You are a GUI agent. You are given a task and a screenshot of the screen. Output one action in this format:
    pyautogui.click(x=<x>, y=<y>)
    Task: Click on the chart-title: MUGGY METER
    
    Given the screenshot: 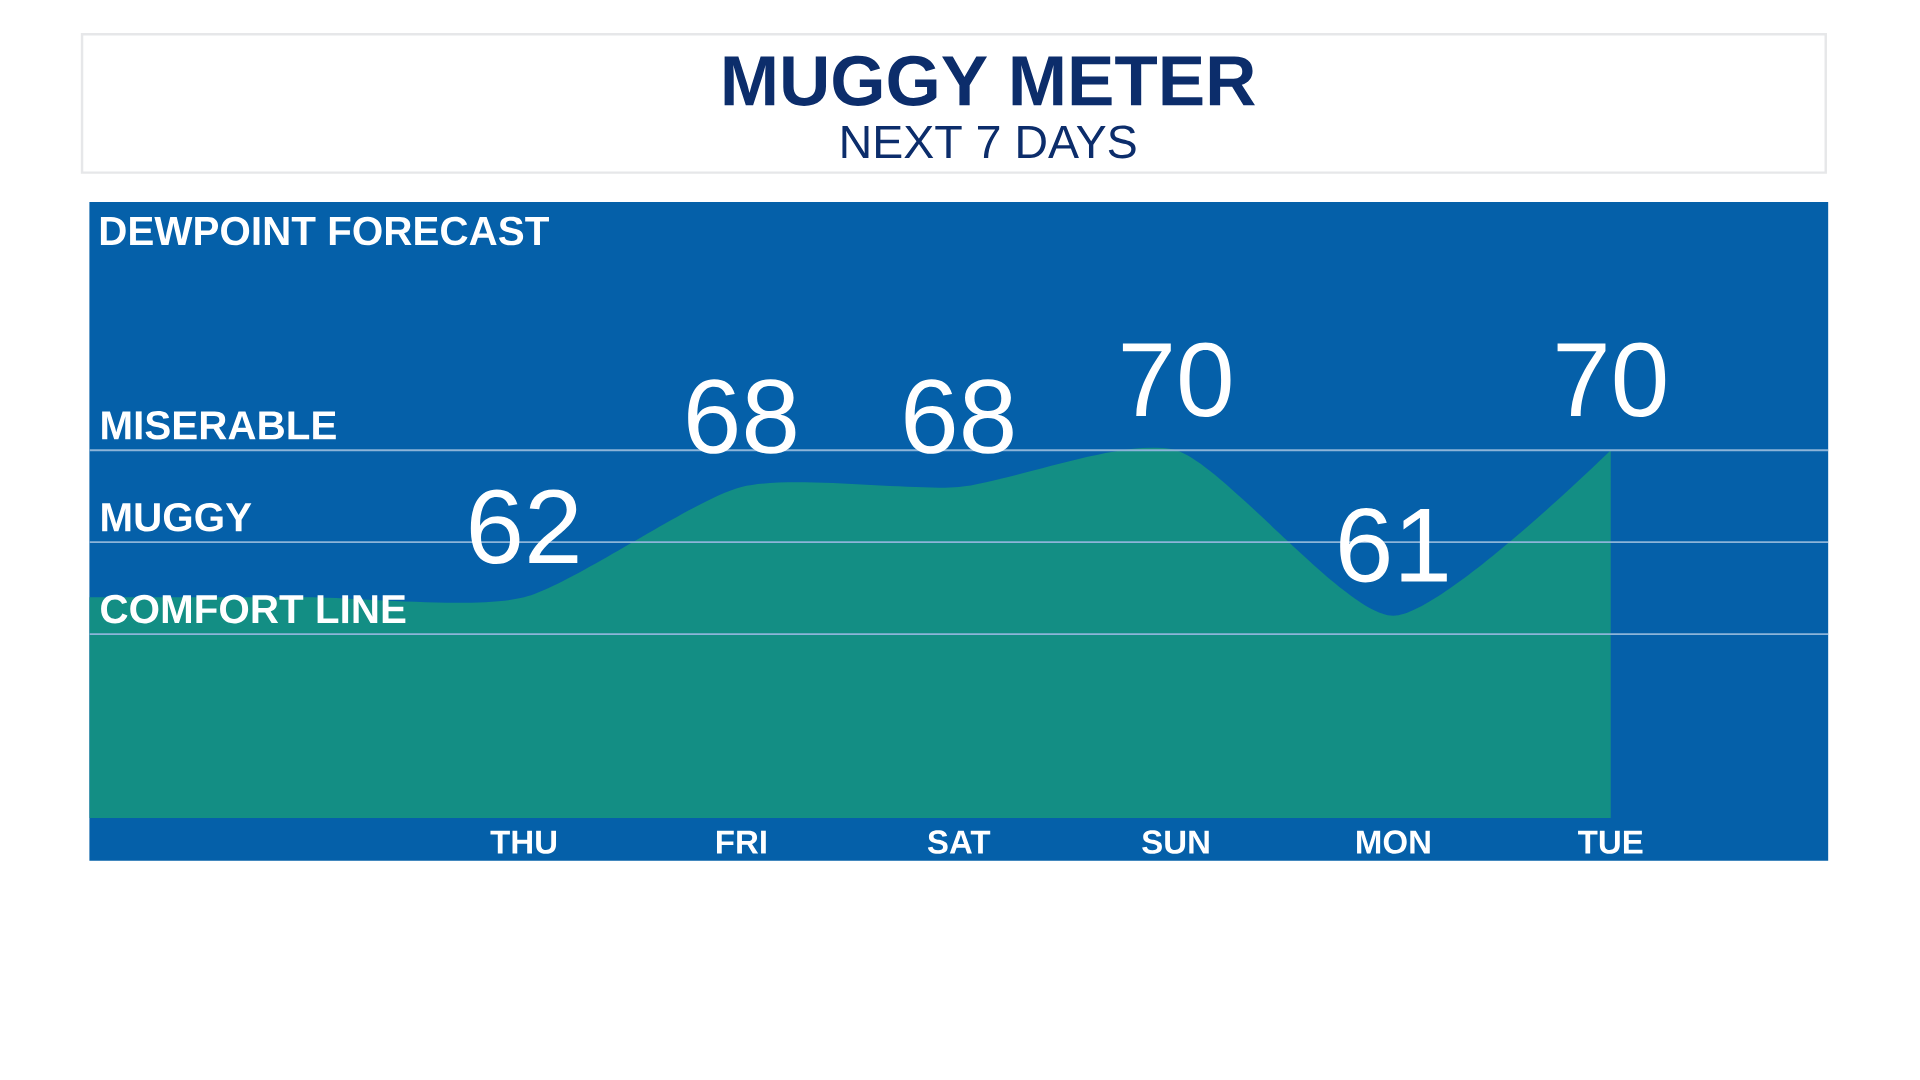 What is the action you would take?
    pyautogui.click(x=989, y=80)
    